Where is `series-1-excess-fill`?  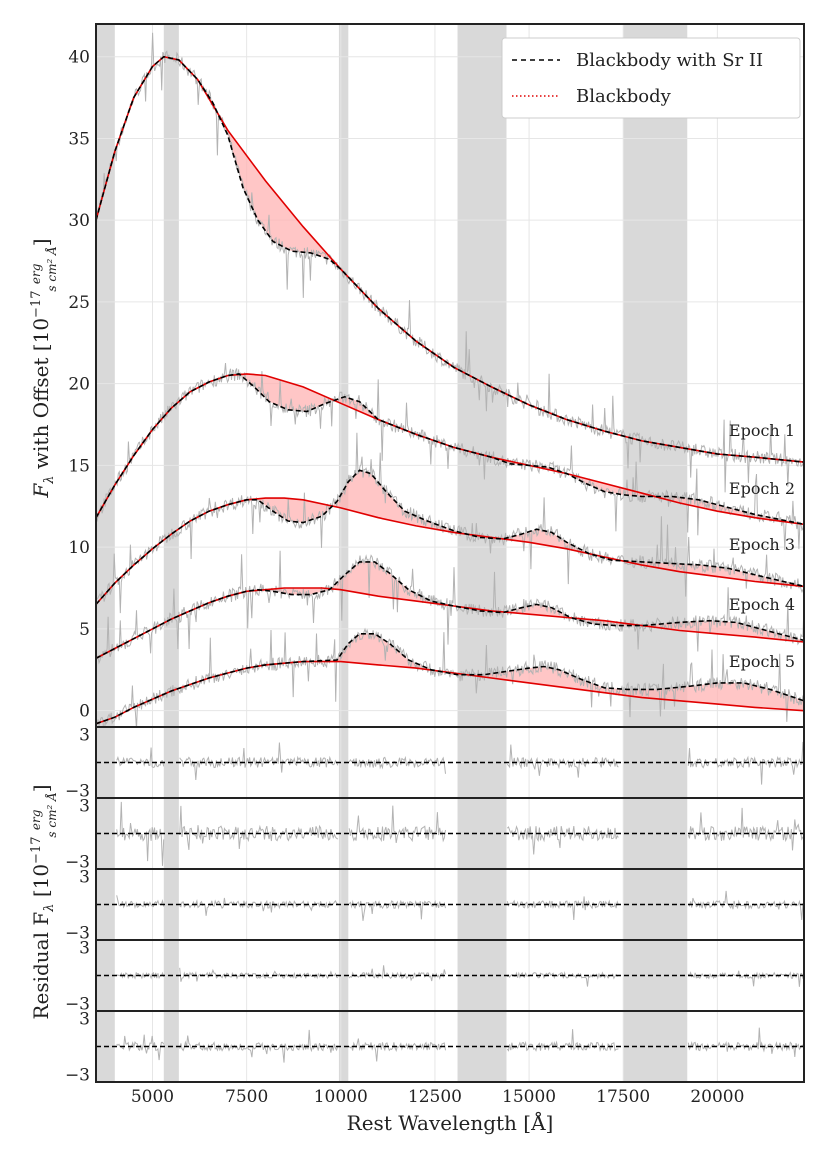 series-1-excess-fill is located at coordinates (450, 449).